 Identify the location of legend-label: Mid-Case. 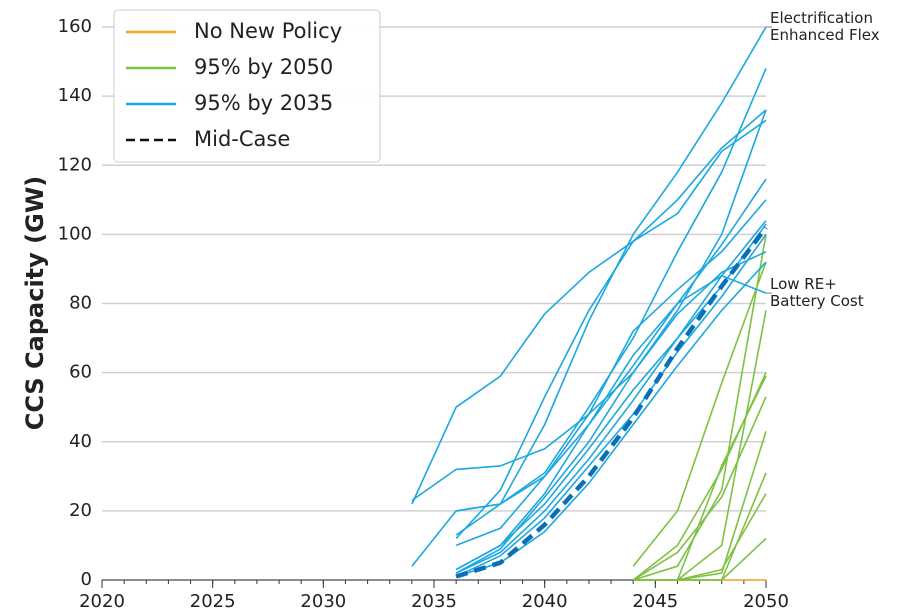
(242, 139).